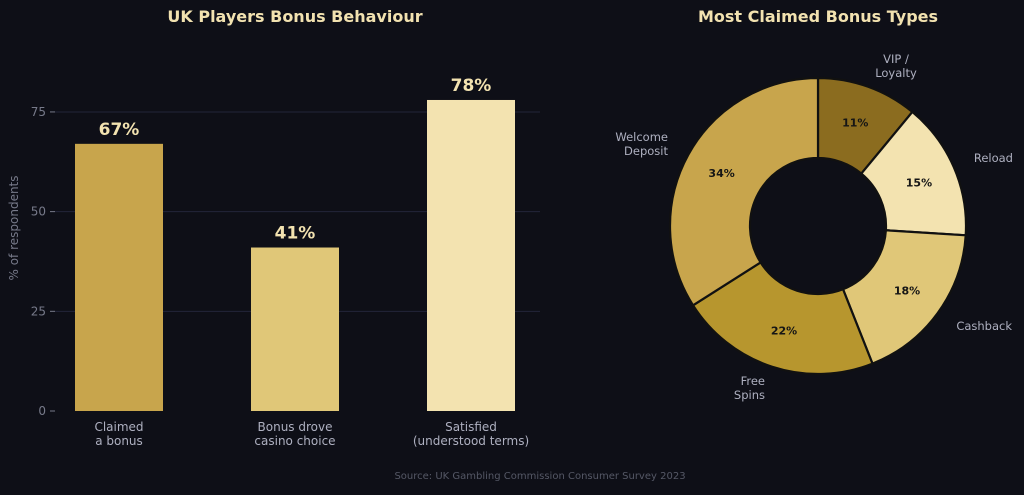  Describe the element at coordinates (42, 411) in the screenshot. I see `y-tick-label-0: 0` at that location.